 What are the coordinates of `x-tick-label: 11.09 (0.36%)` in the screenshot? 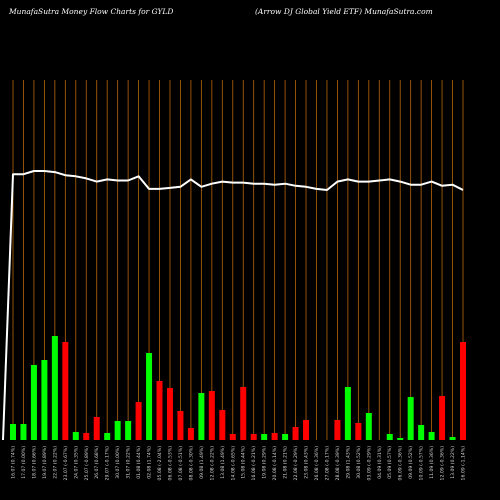 It's located at (432, 462).